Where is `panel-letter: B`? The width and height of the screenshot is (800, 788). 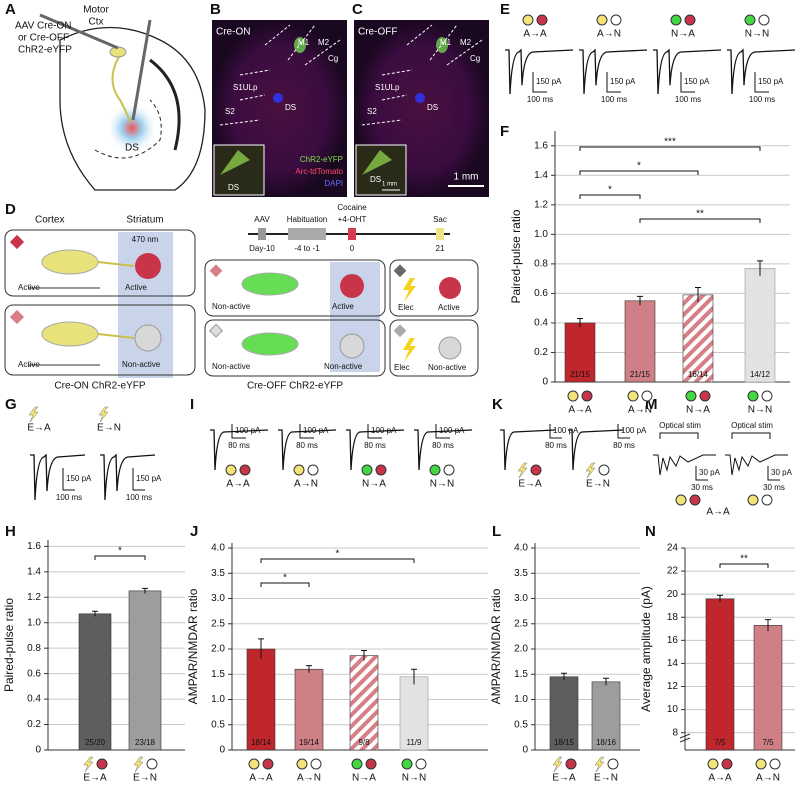
panel-letter: B is located at coordinates (215, 9).